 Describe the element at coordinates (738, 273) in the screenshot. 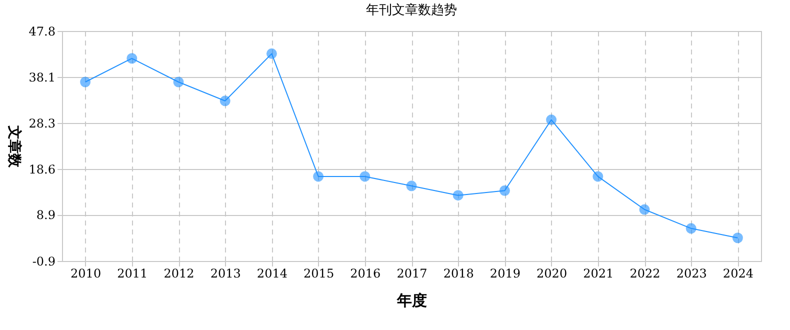

I see `x-tick-label: 2024` at that location.